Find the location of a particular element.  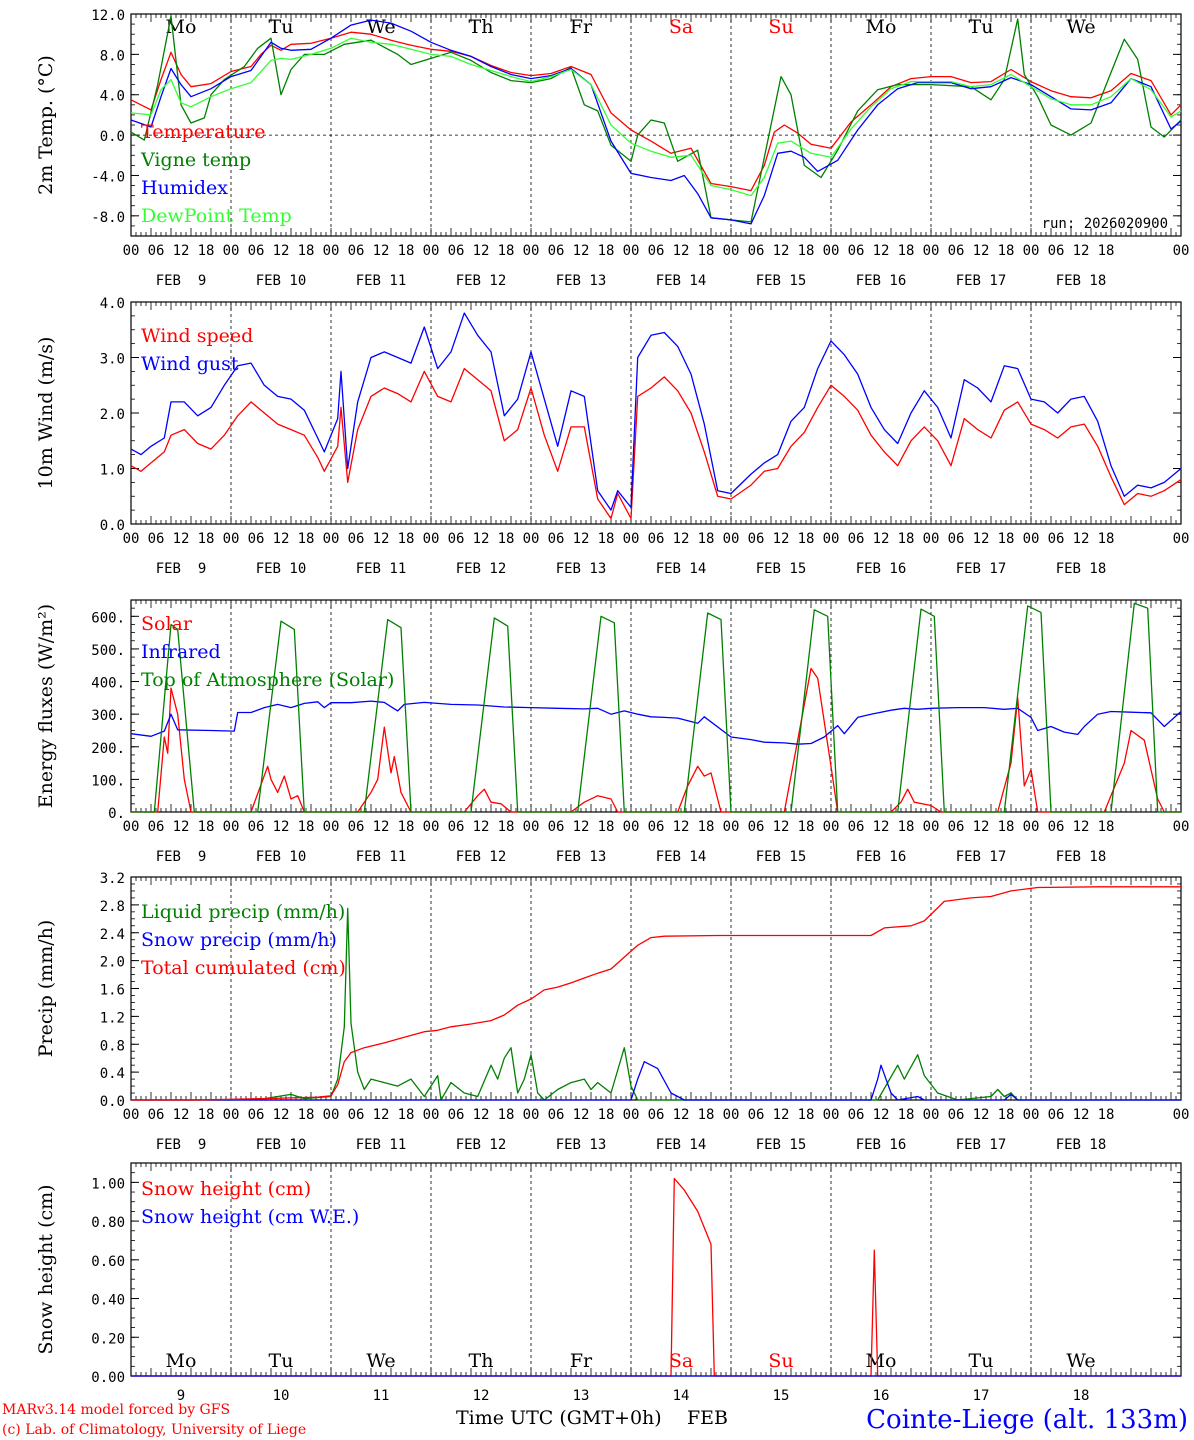

legend-entry: Snow precip (mm/h) is located at coordinates (239, 940).